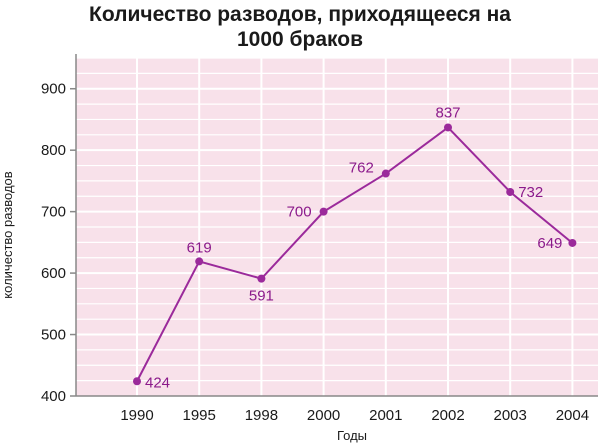 Image resolution: width=600 pixels, height=444 pixels. I want to click on y-tick-label: 400, so click(53, 396).